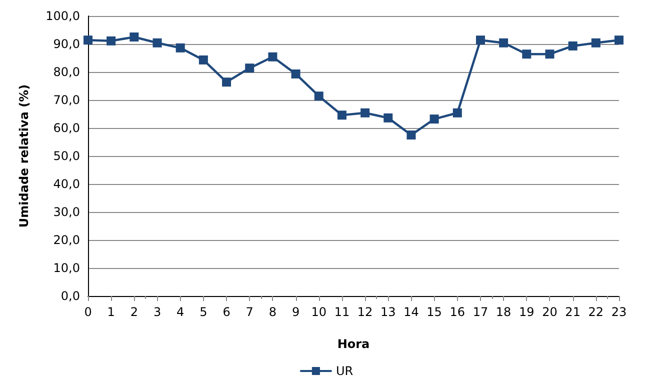 This screenshot has width=653, height=390. What do you see at coordinates (550, 312) in the screenshot?
I see `x-tick-label: 20` at bounding box center [550, 312].